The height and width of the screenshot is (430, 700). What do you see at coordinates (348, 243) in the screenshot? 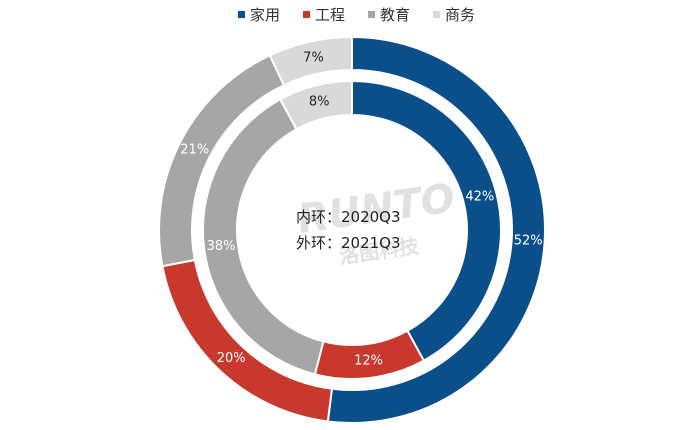
I see `center-label-outer: 外环：2021Q3` at bounding box center [348, 243].